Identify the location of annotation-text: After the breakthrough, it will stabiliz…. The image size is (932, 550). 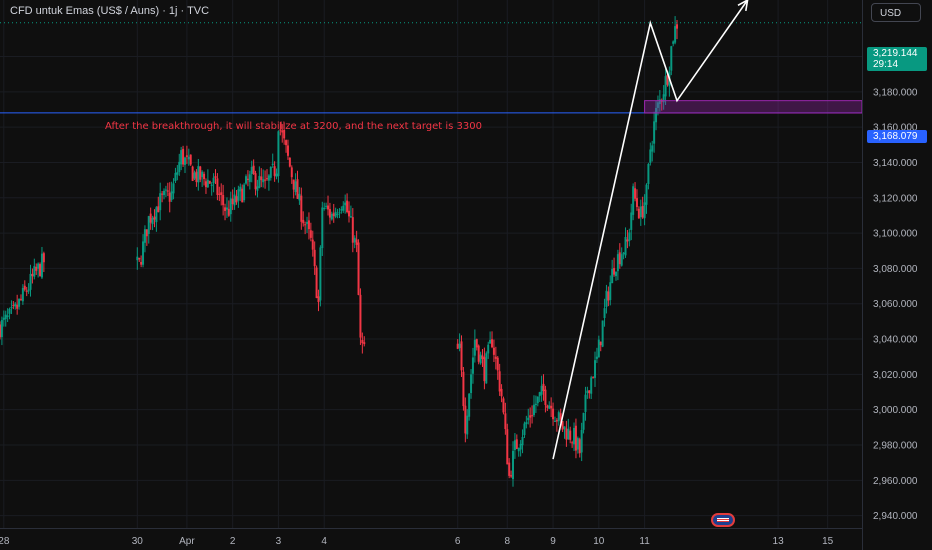
(293, 126).